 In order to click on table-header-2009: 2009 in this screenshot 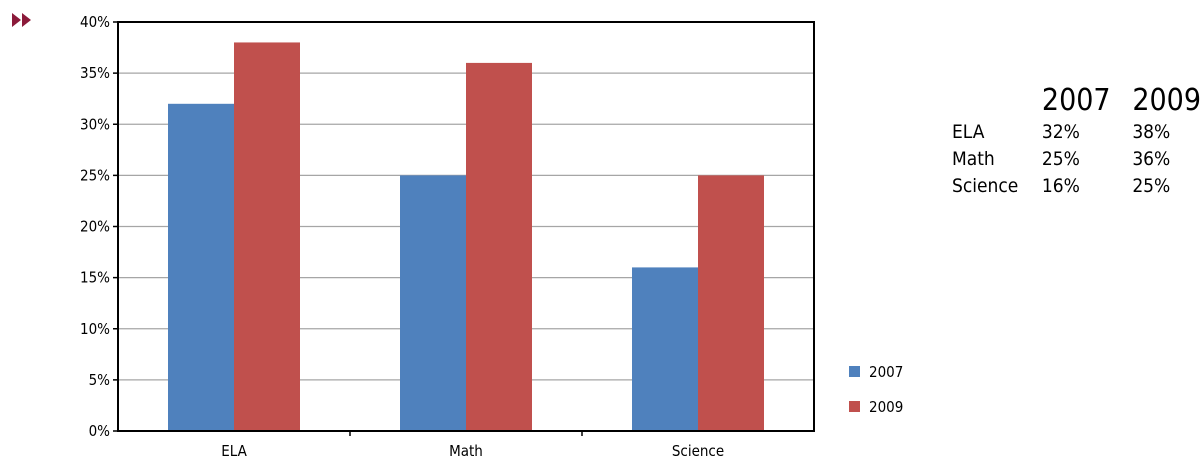, I will do `click(1166, 100)`.